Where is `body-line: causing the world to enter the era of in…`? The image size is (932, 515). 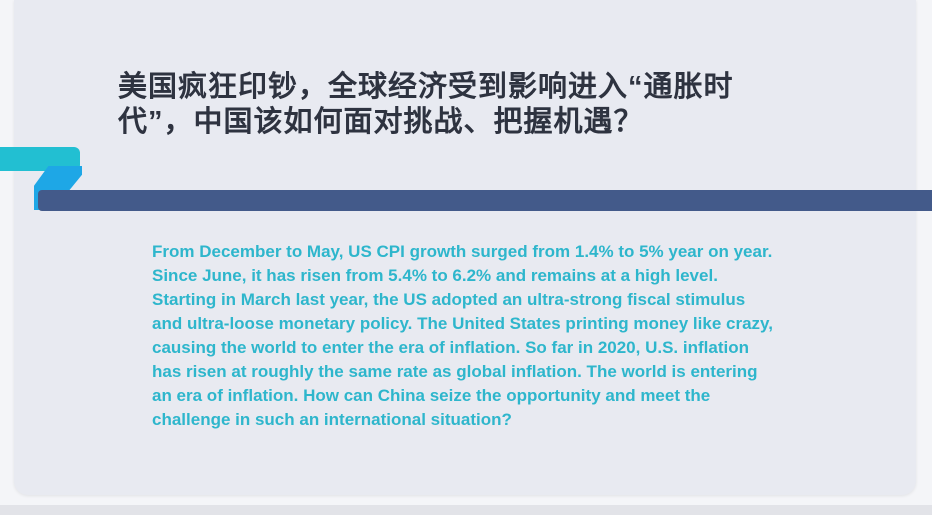 body-line: causing the world to enter the era of in… is located at coordinates (450, 347).